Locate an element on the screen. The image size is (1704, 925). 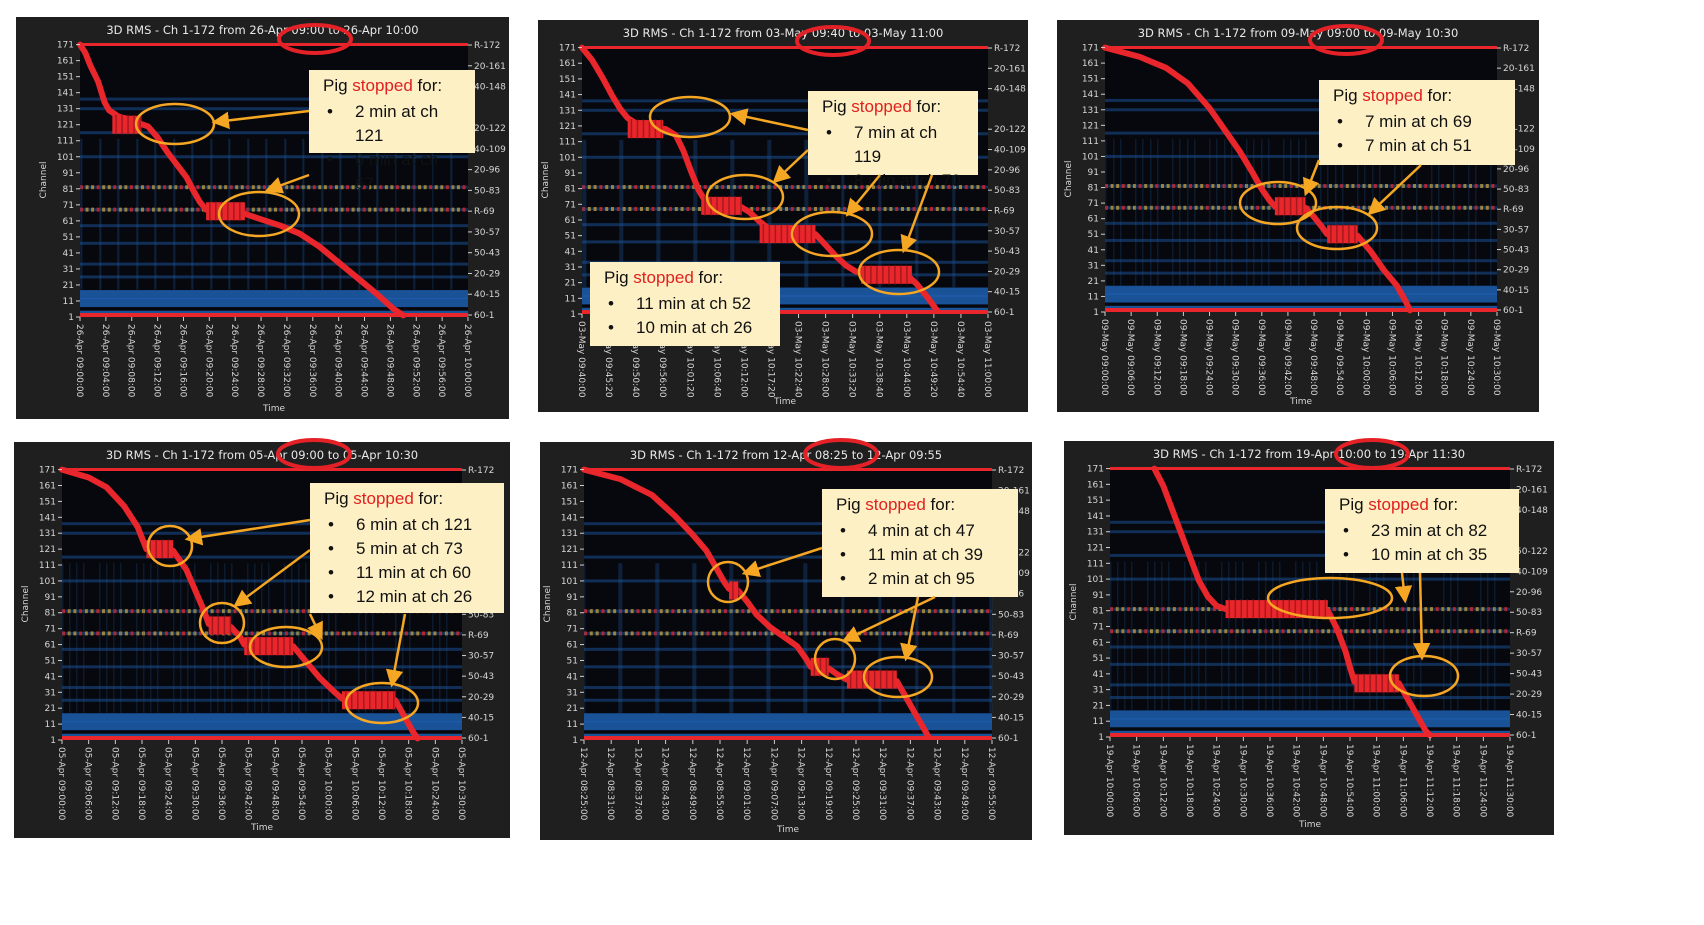
top-channel-line is located at coordinates (788, 469).